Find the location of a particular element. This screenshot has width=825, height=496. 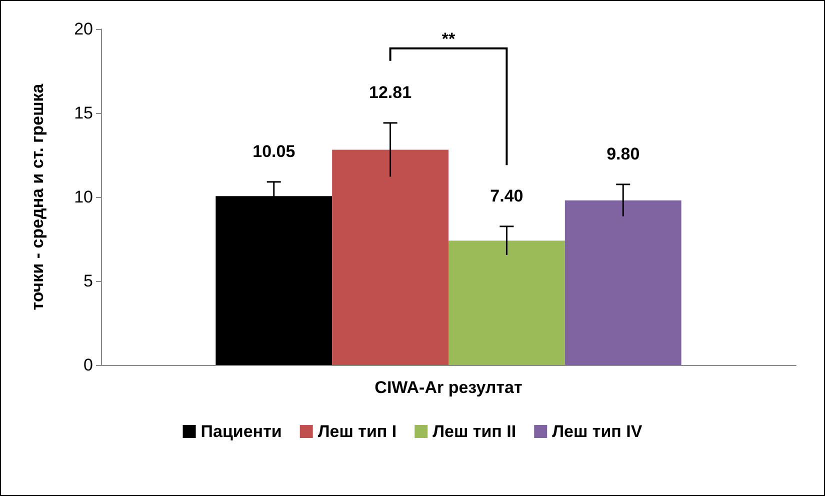

data-label: 7.40 is located at coordinates (507, 196).